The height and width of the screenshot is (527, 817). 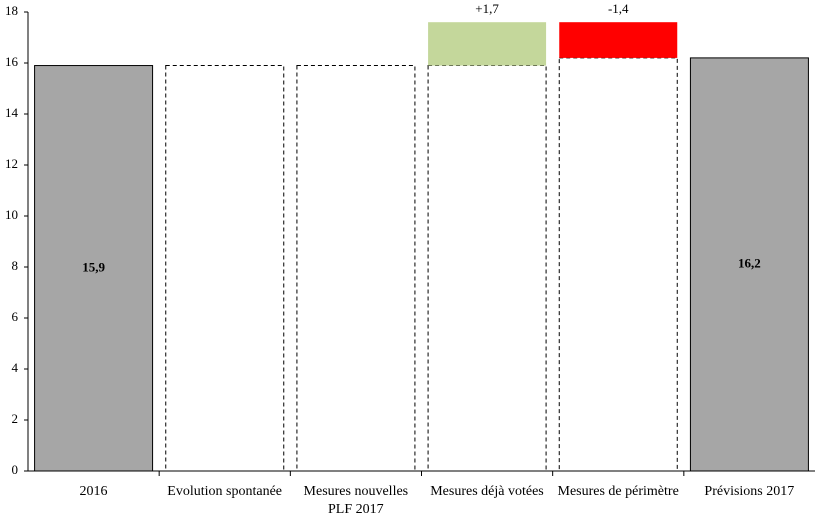 I want to click on x-tick-label: 2016, so click(x=93, y=491).